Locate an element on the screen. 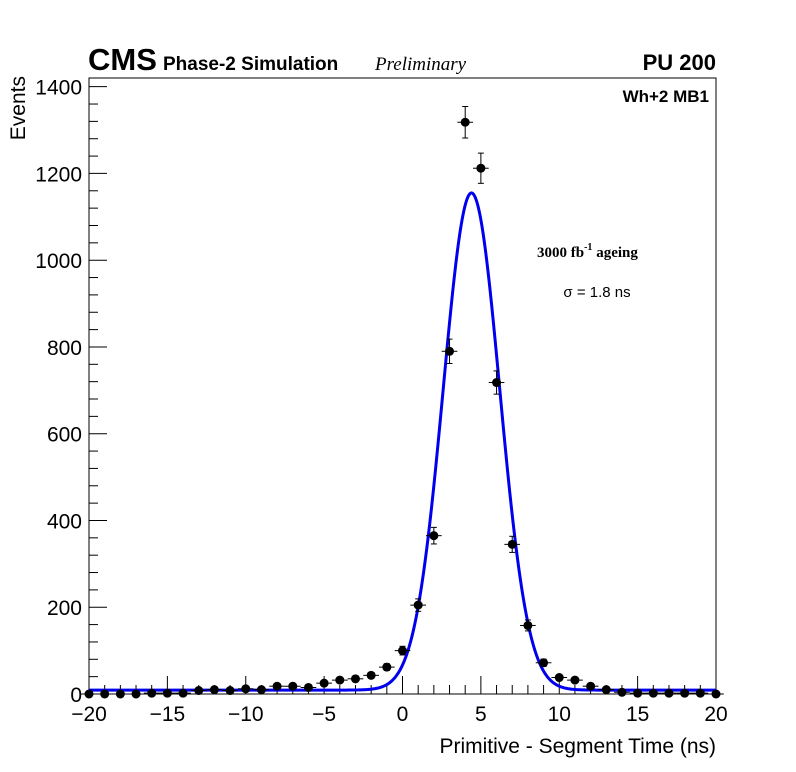 The height and width of the screenshot is (772, 796). y-tick-label: 200 is located at coordinates (64, 608).